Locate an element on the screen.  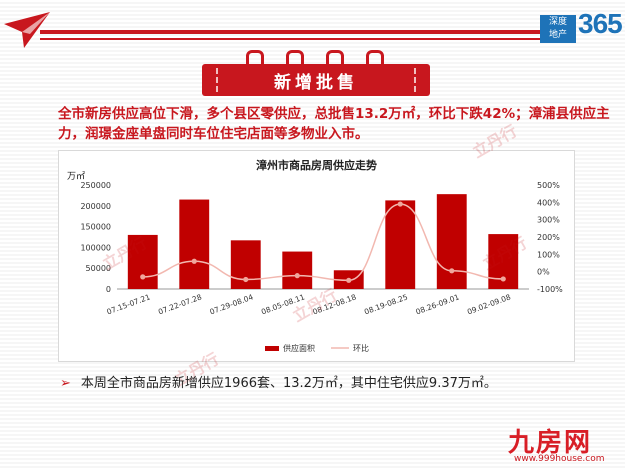
y-left-tick-label: 150000 is located at coordinates (95, 227).